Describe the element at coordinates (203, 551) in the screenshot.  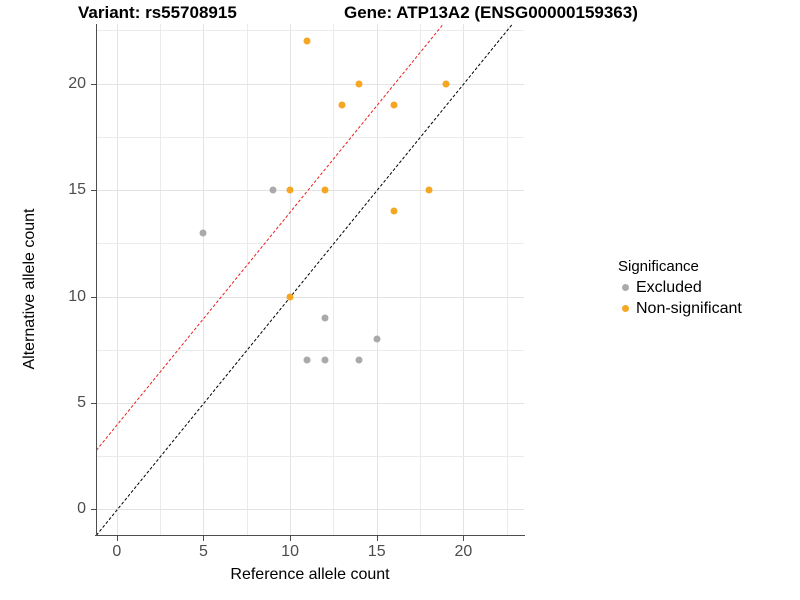
I see `x-tick-label: 5` at that location.